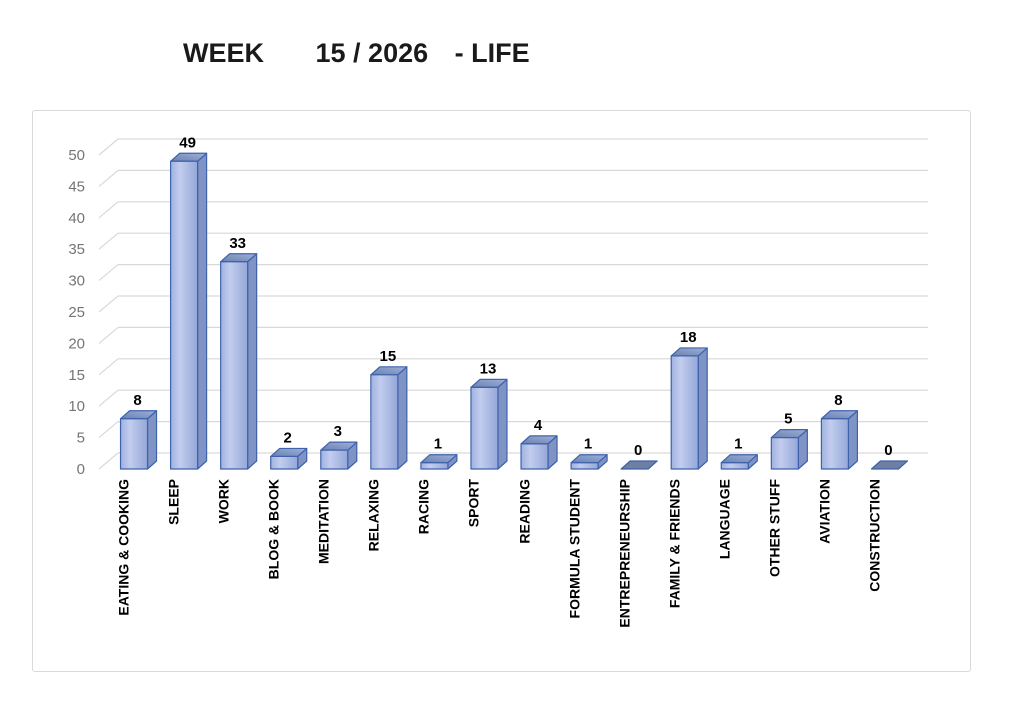  I want to click on bar-reading, so click(539, 452).